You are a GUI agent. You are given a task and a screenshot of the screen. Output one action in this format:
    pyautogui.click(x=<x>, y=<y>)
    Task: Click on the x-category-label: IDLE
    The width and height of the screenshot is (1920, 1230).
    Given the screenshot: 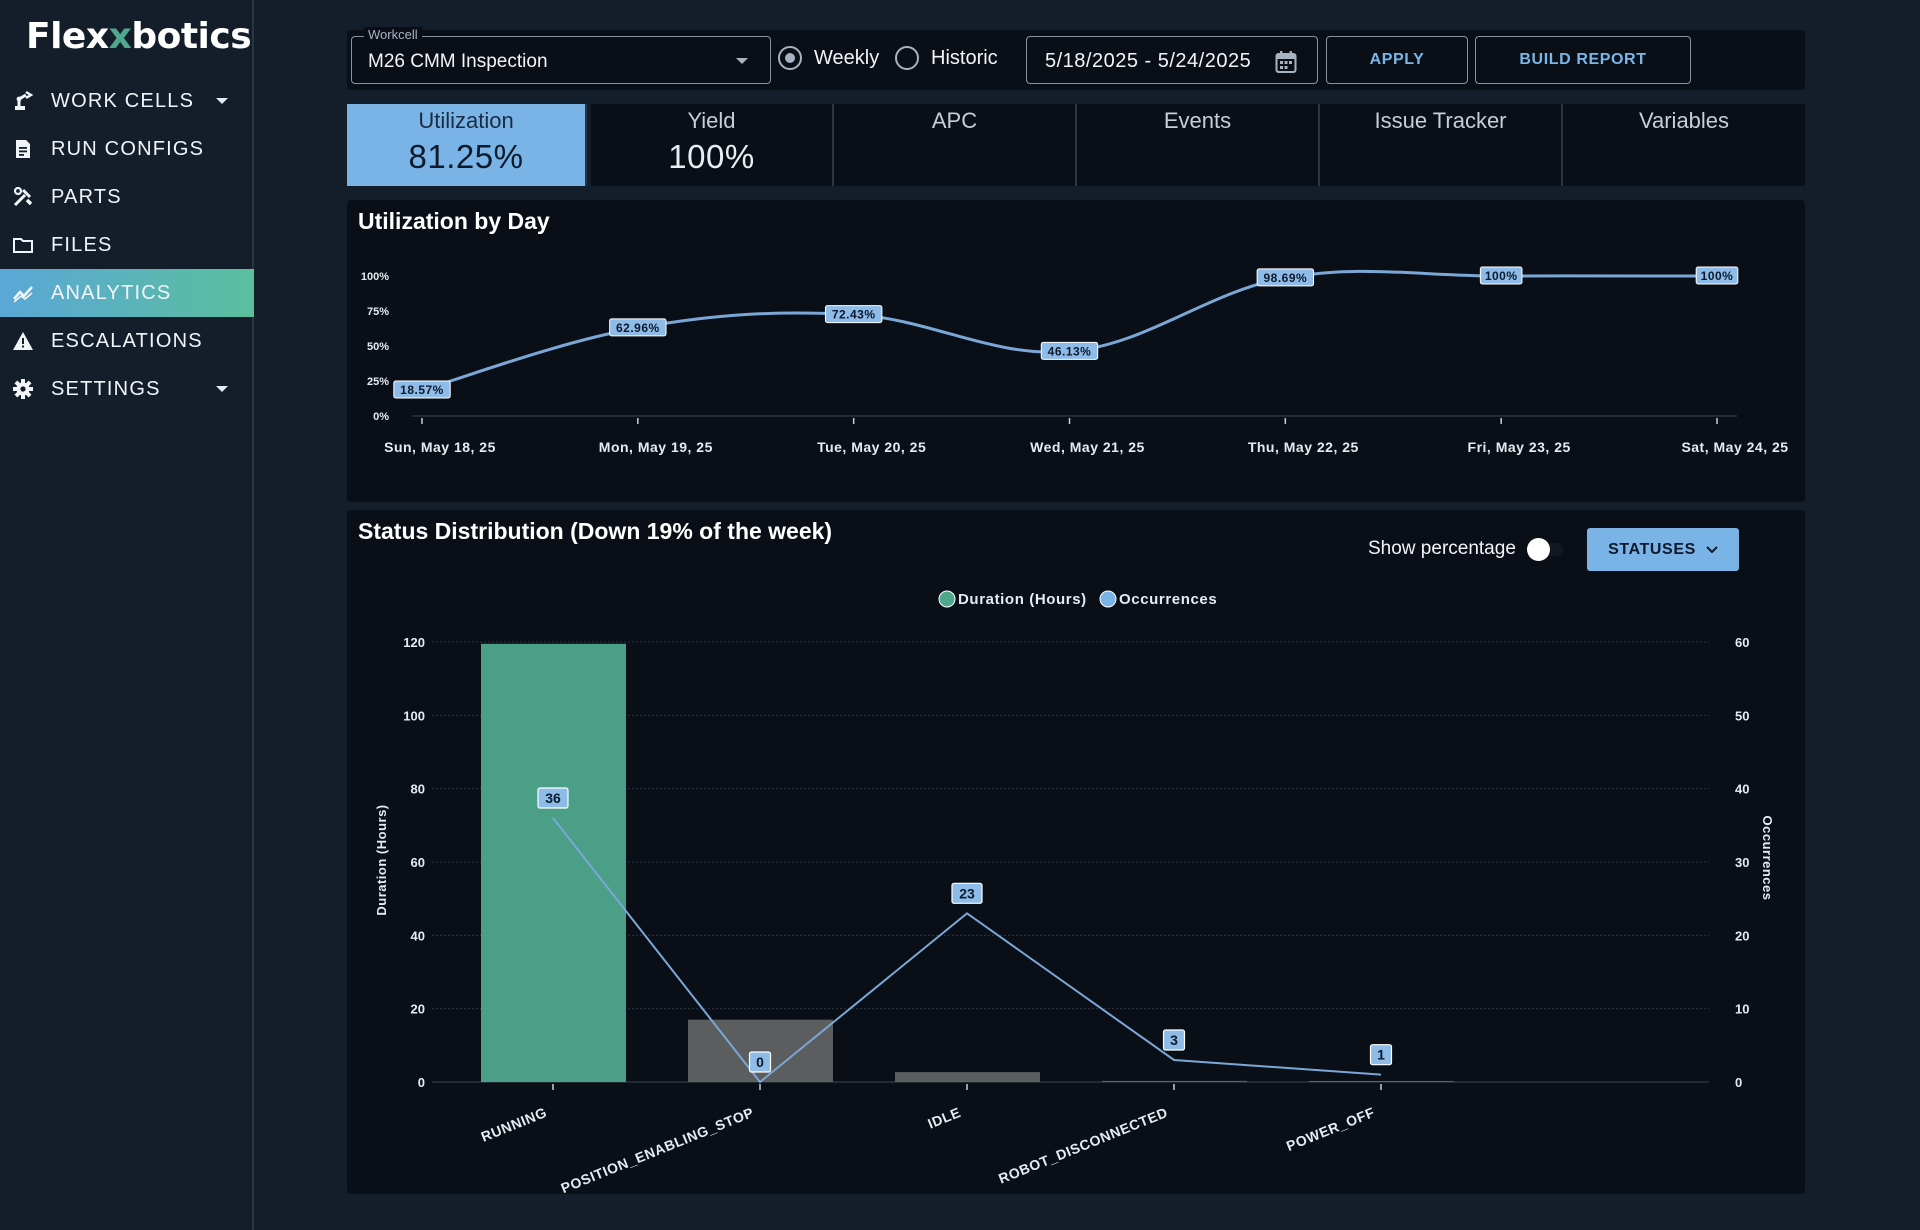 What is the action you would take?
    pyautogui.click(x=944, y=1118)
    